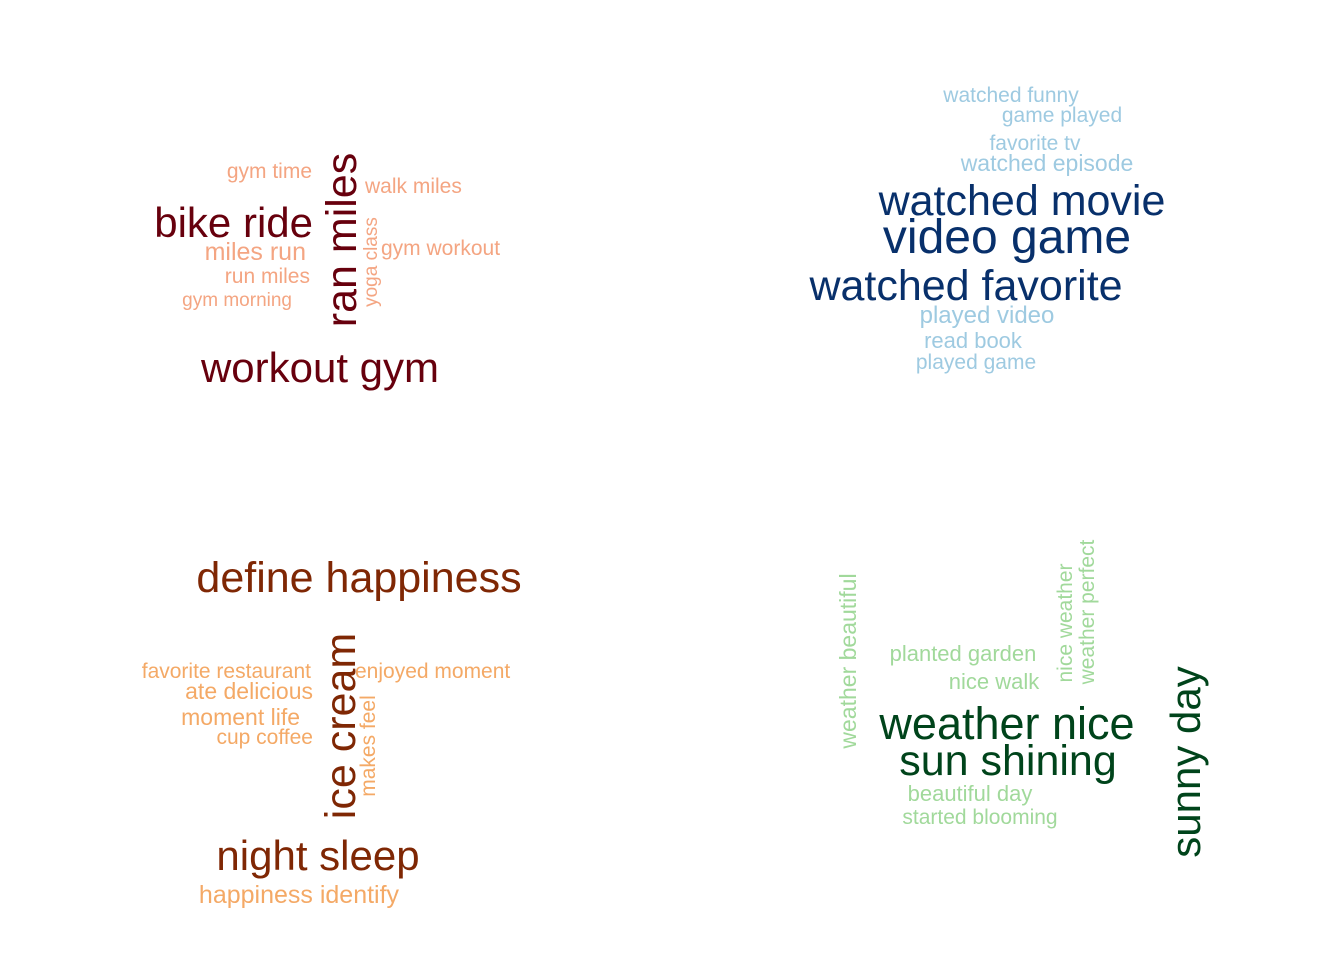 The width and height of the screenshot is (1344, 960). What do you see at coordinates (233, 222) in the screenshot?
I see `word: bike ride` at bounding box center [233, 222].